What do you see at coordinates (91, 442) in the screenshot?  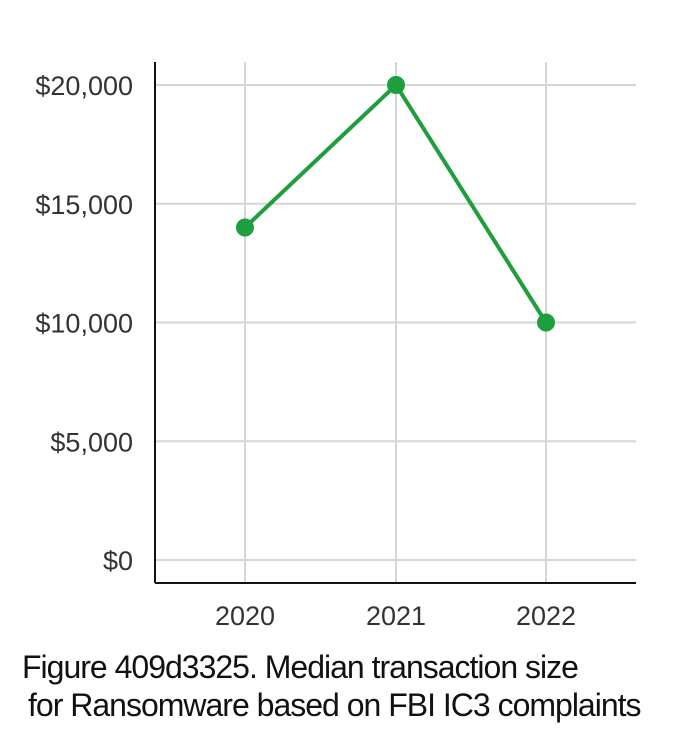 I see `y-tick-label: $5,000` at bounding box center [91, 442].